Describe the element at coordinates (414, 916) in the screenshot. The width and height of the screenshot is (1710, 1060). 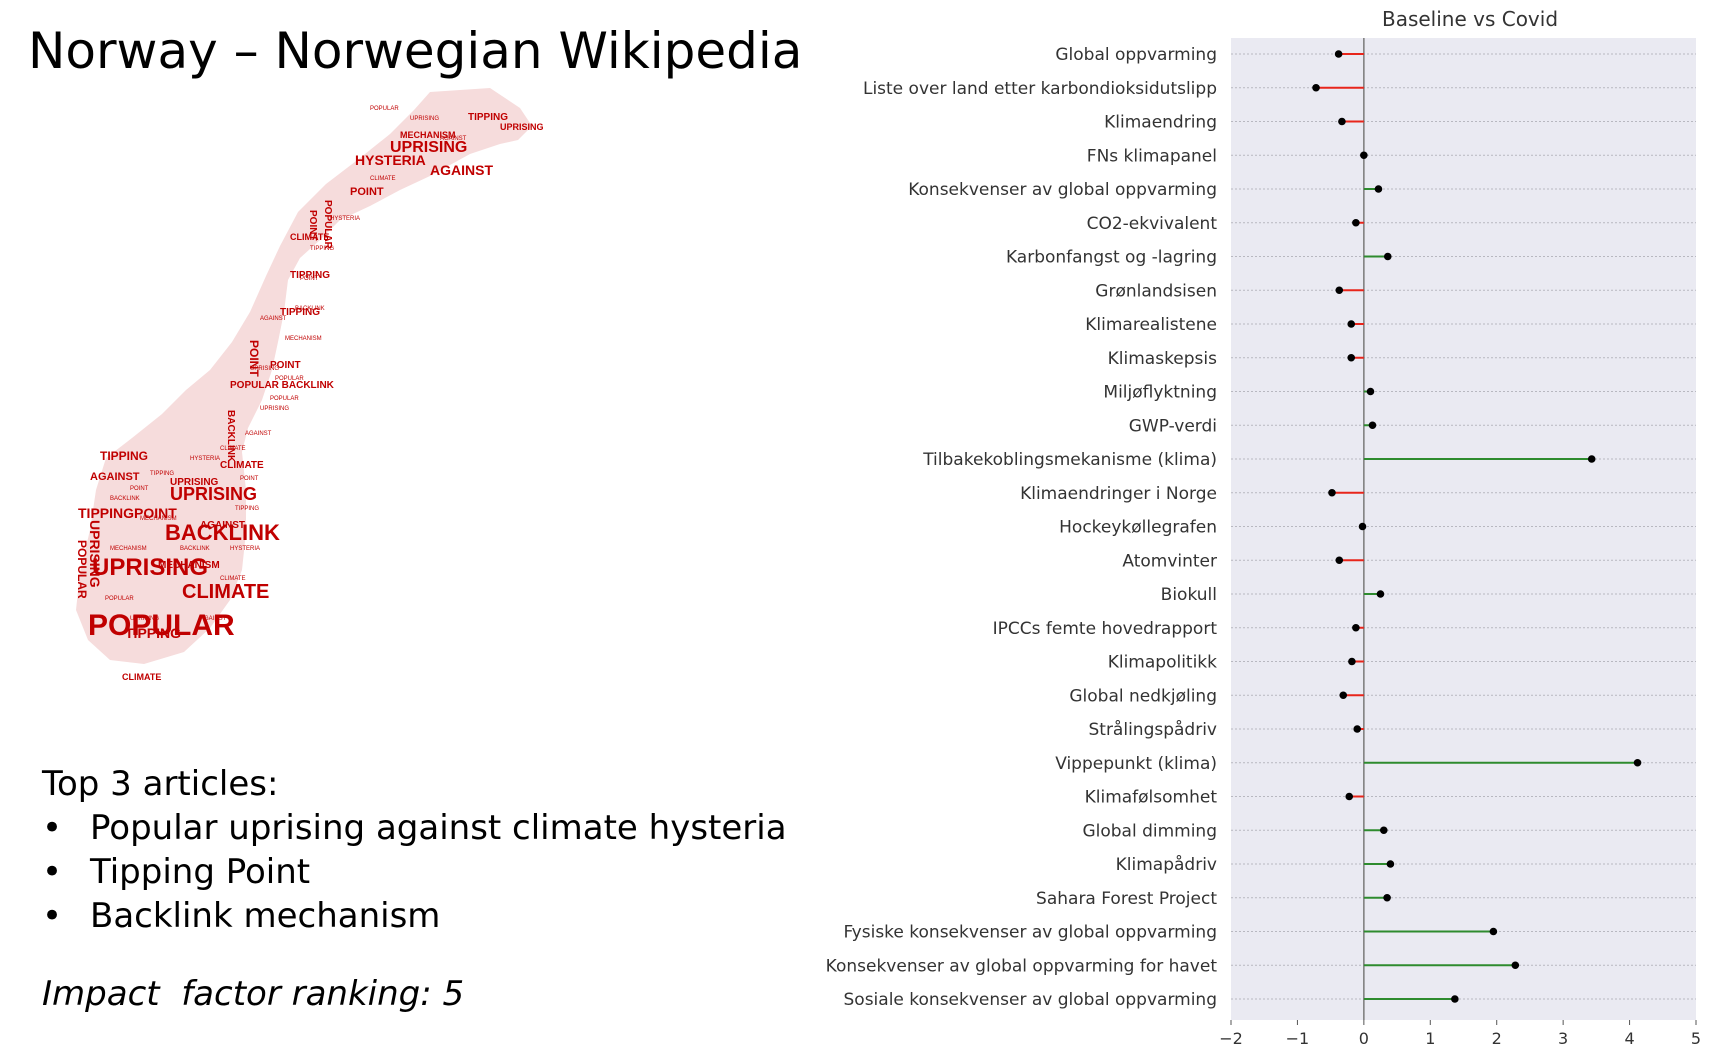
I see `top-article-item: • Backlink mechanism` at that location.